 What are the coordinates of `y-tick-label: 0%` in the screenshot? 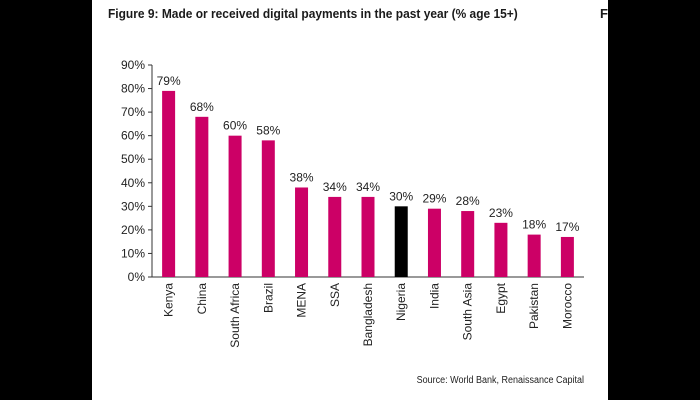 It's located at (137, 277).